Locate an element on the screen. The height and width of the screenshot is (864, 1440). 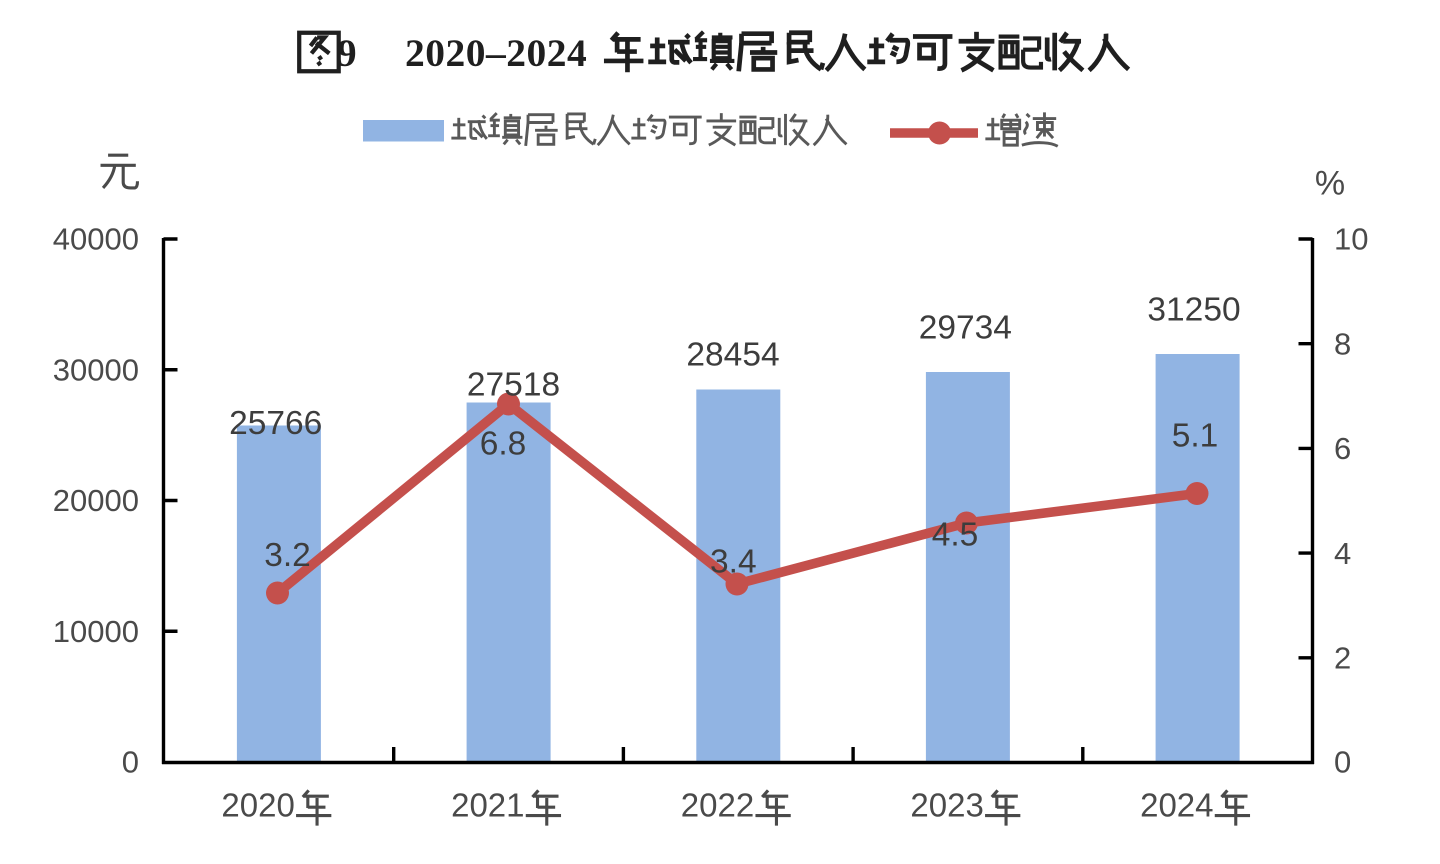
svg-text: 29734 is located at coordinates (965, 327).